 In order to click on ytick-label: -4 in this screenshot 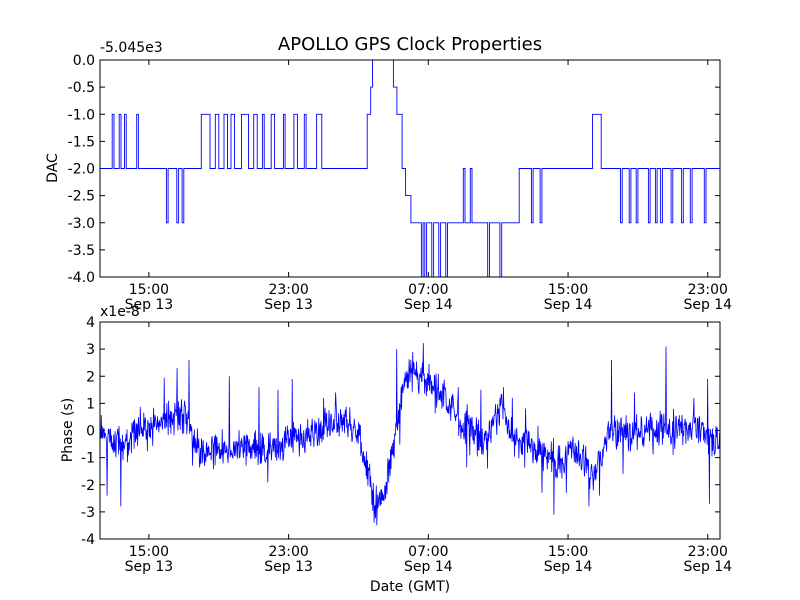, I will do `click(88, 540)`.